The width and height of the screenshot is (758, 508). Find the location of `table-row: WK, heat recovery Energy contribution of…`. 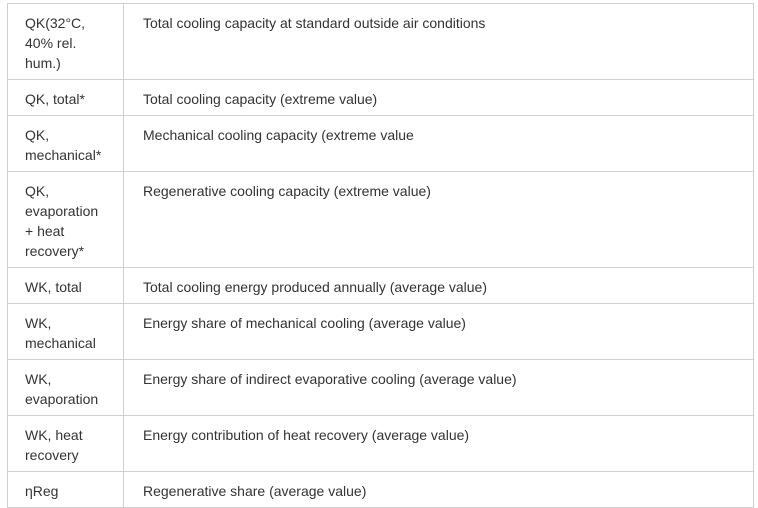

table-row: WK, heat recovery Energy contribution of… is located at coordinates (380, 443).